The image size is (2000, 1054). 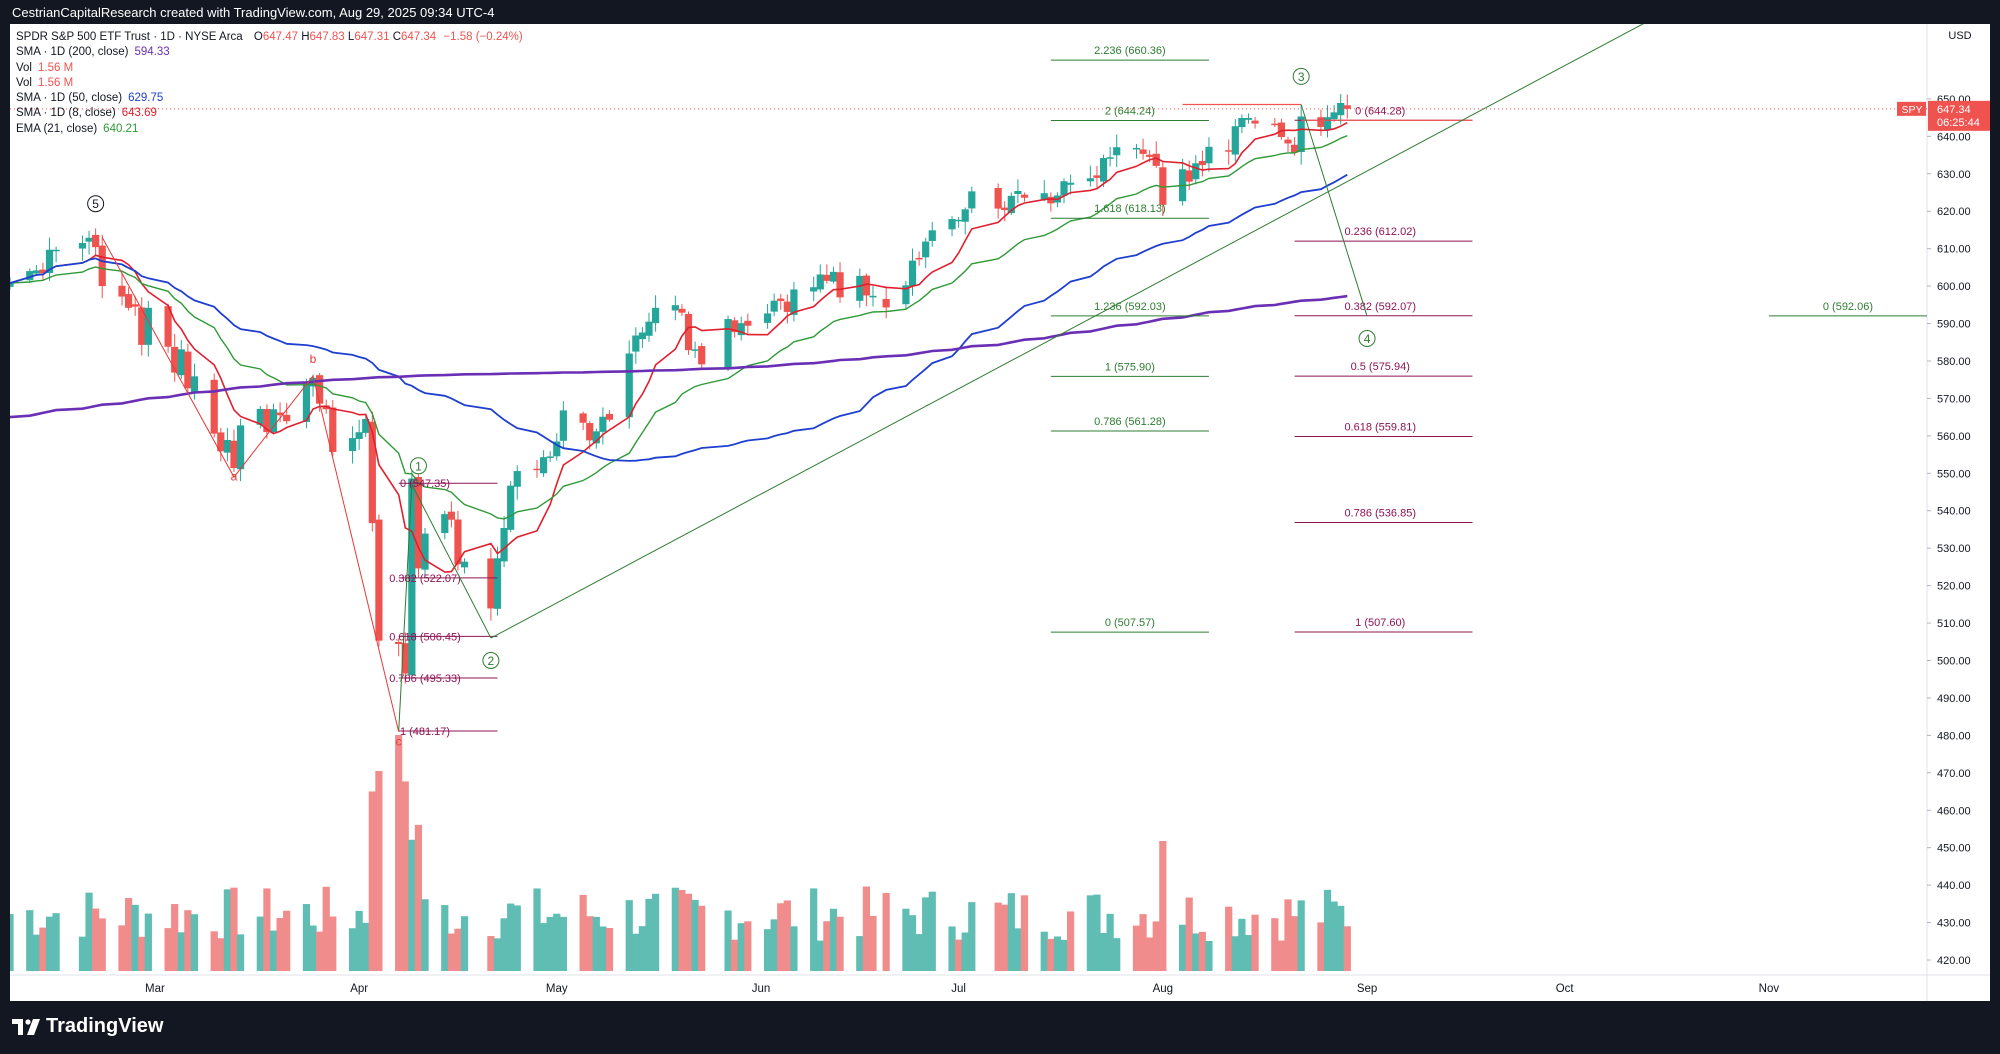 I want to click on indicator-value: 629.75, so click(x=146, y=98).